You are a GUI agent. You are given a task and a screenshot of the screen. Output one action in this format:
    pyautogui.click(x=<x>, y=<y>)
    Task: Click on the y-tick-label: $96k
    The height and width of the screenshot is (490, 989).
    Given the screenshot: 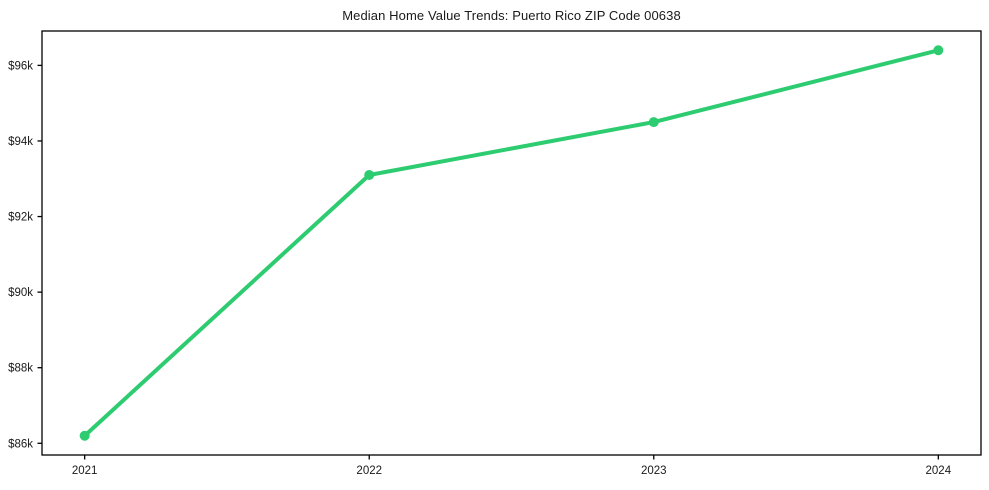 What is the action you would take?
    pyautogui.click(x=20, y=66)
    